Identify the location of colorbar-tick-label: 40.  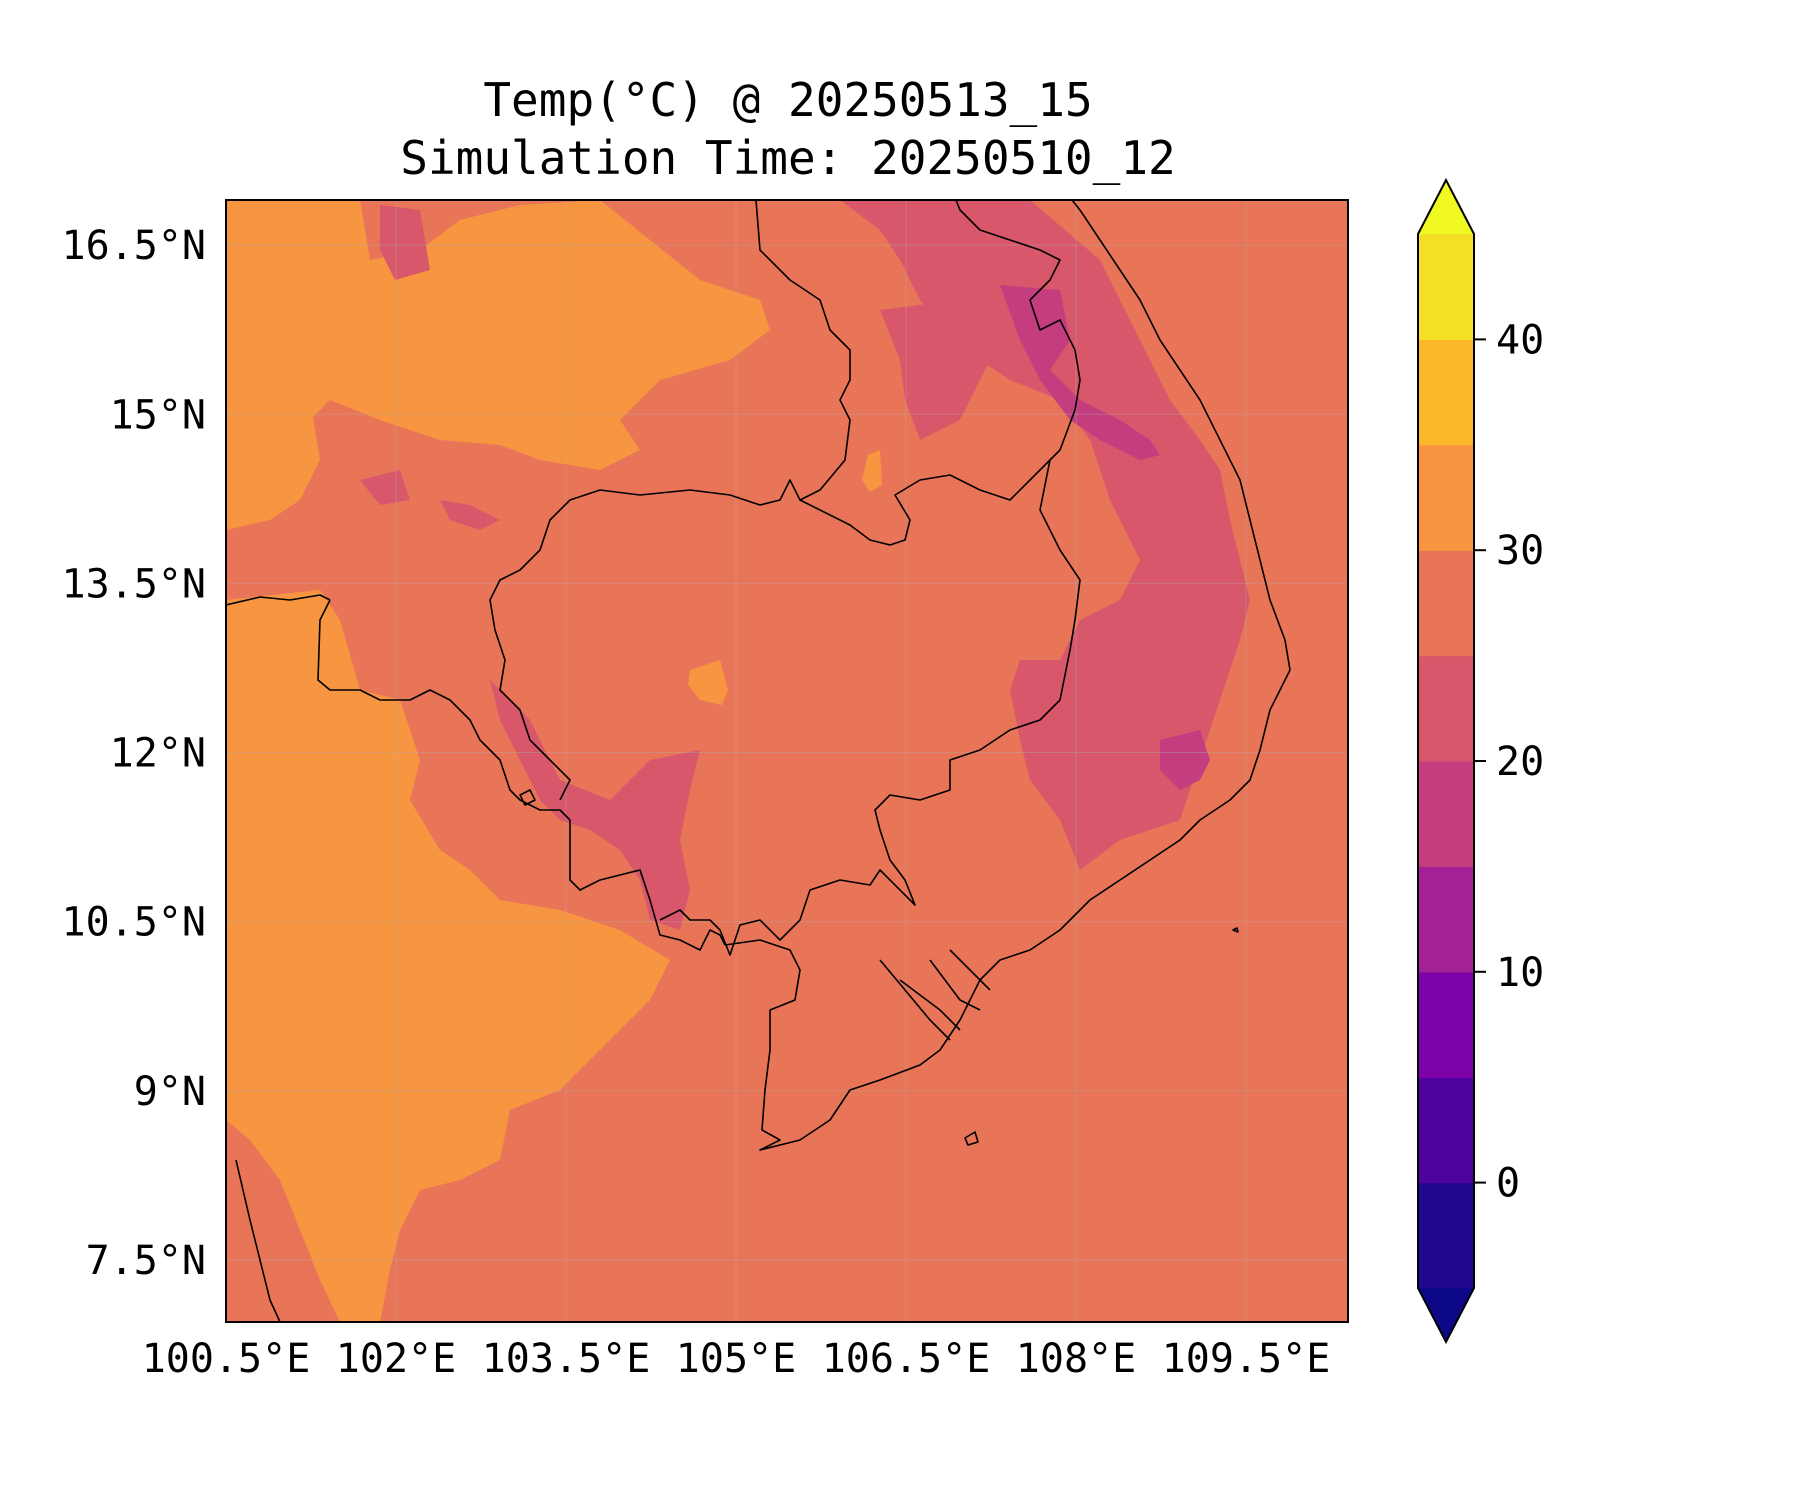
(1520, 340).